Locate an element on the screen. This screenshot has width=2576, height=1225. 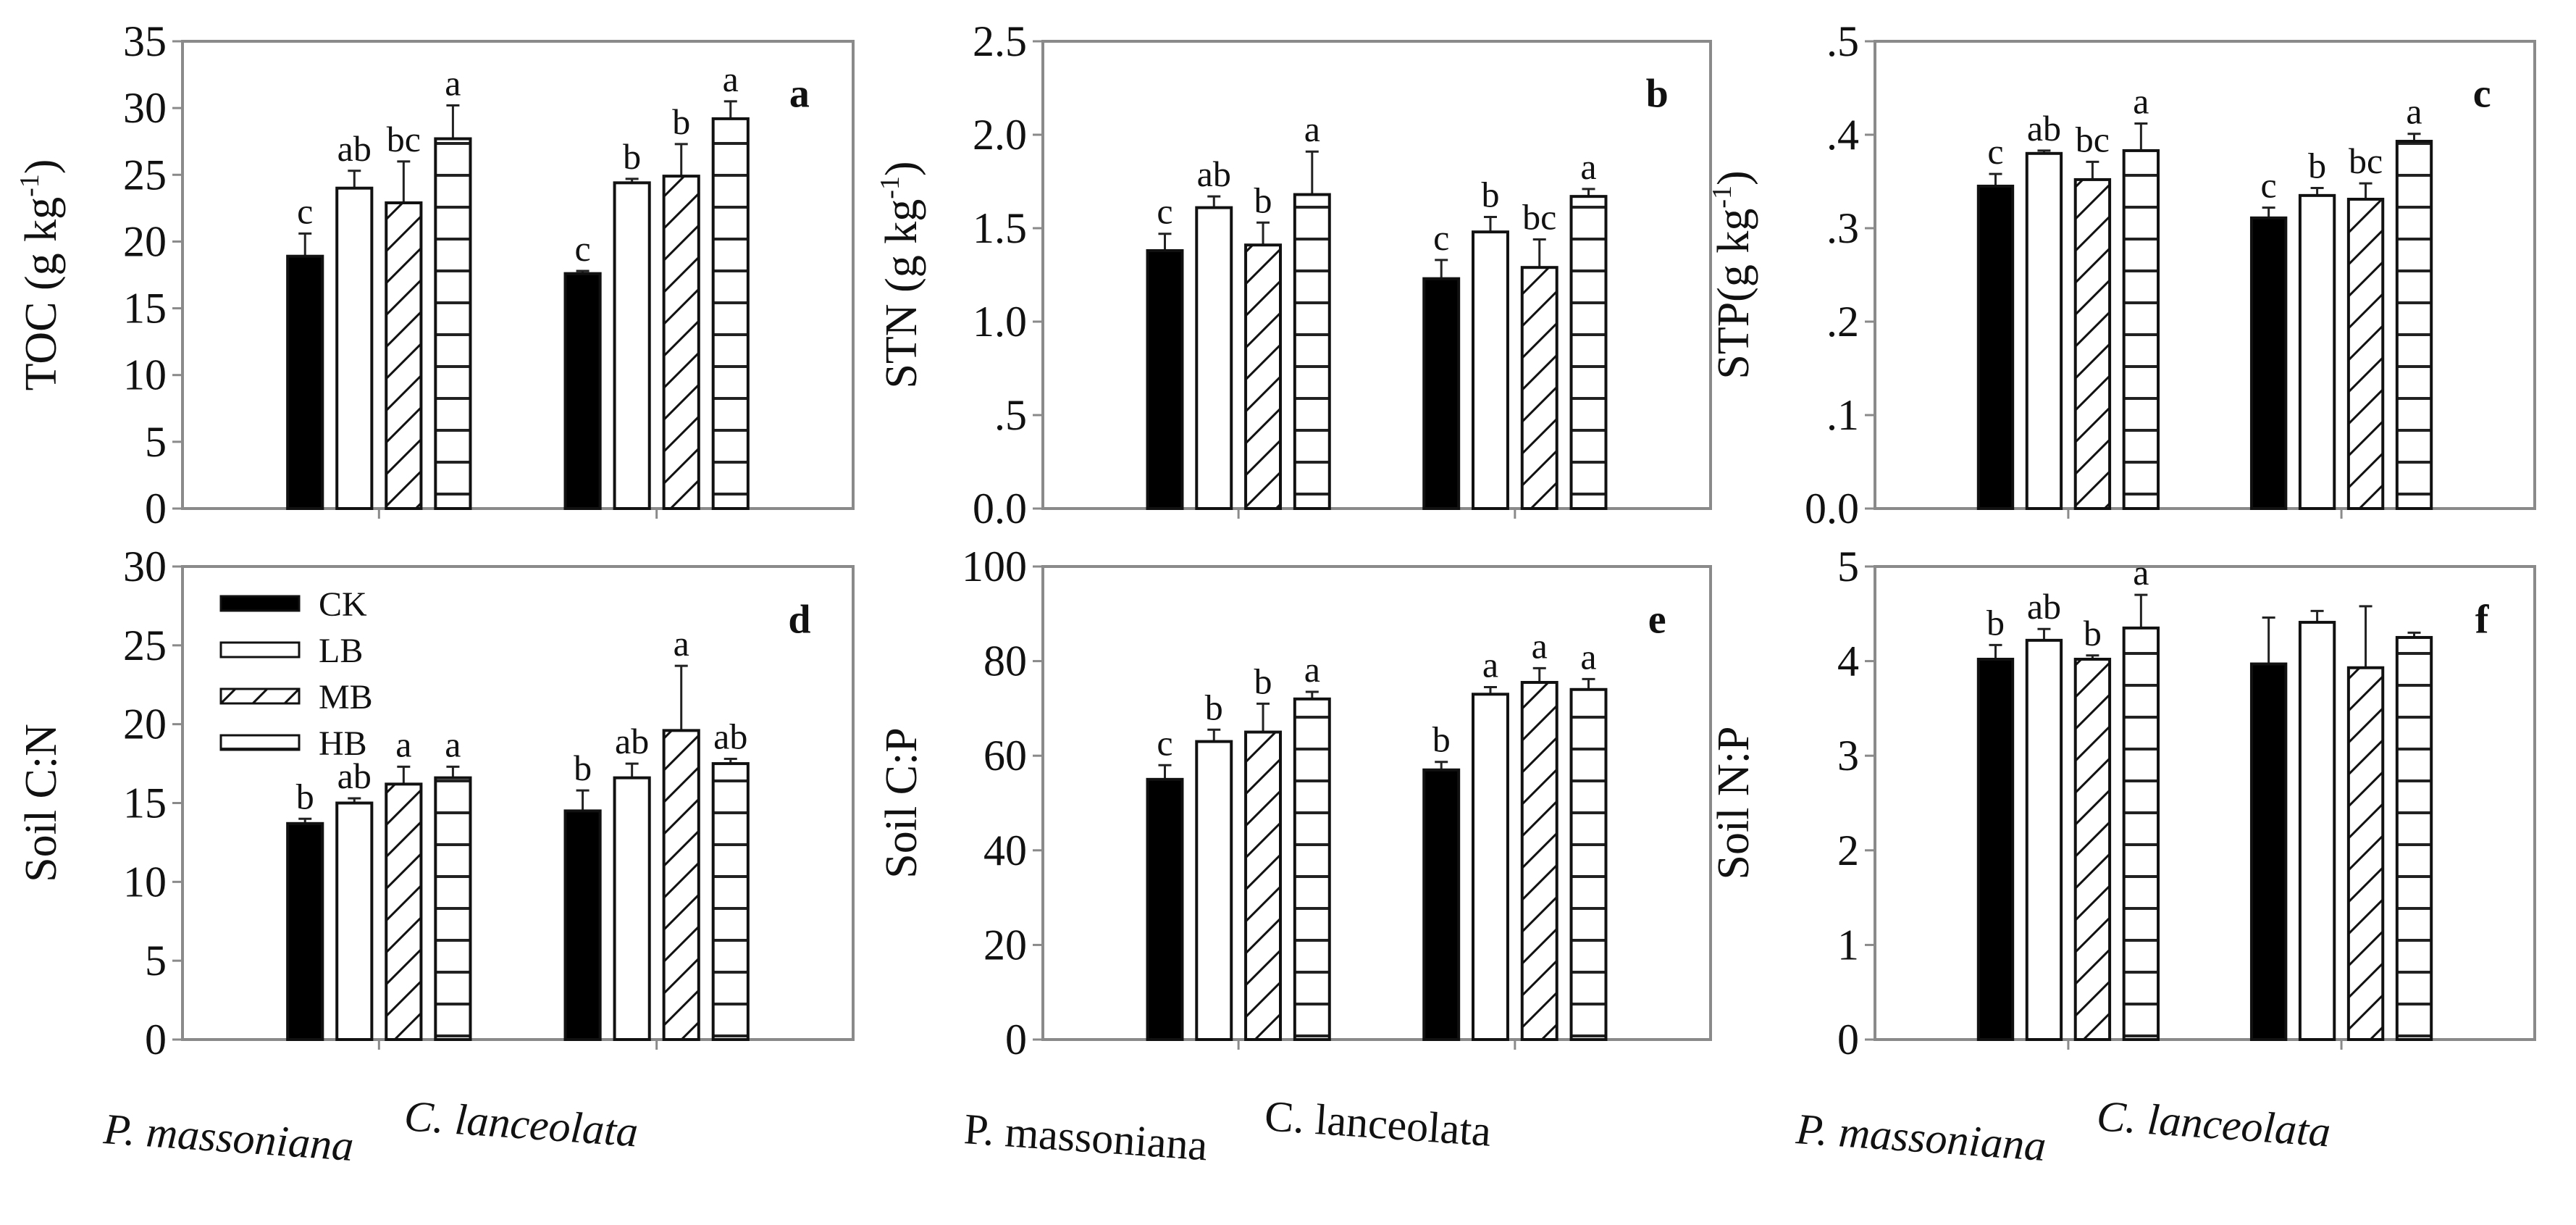
y-axis-label: Soil C:N is located at coordinates (41, 803).